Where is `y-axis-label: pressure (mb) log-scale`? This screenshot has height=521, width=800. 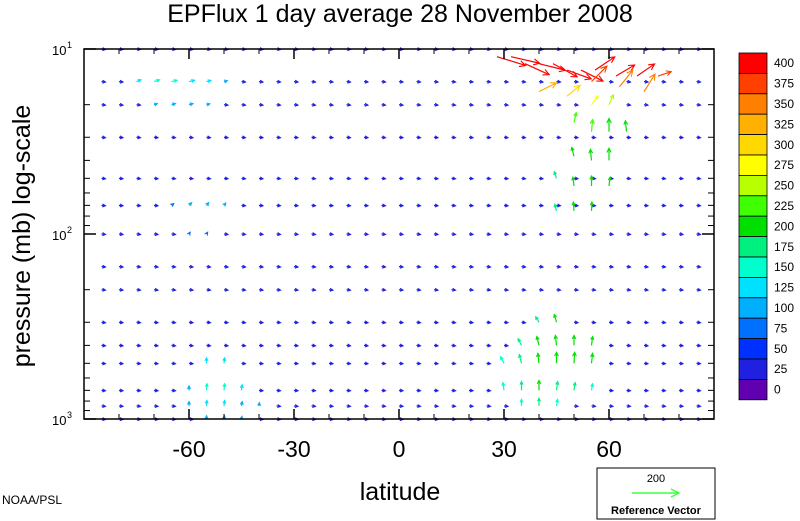 y-axis-label: pressure (mb) log-scale is located at coordinates (22, 236).